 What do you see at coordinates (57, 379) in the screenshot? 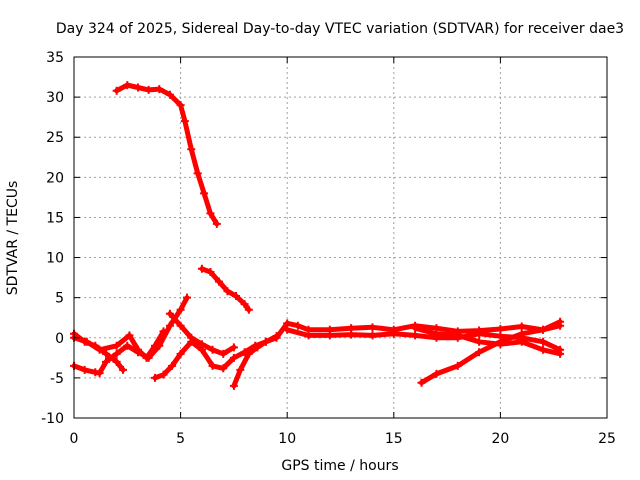
I see `y-tick-label: -5` at bounding box center [57, 379].